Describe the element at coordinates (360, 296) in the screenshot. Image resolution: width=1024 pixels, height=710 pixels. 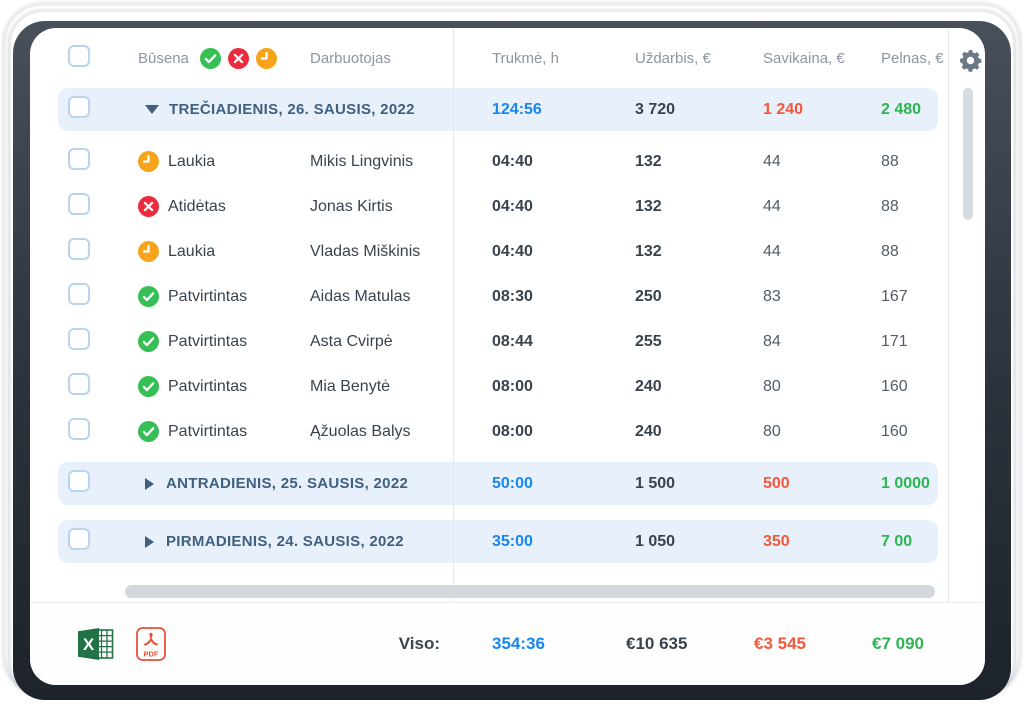
I see `employee-name: Aidas Matulas` at that location.